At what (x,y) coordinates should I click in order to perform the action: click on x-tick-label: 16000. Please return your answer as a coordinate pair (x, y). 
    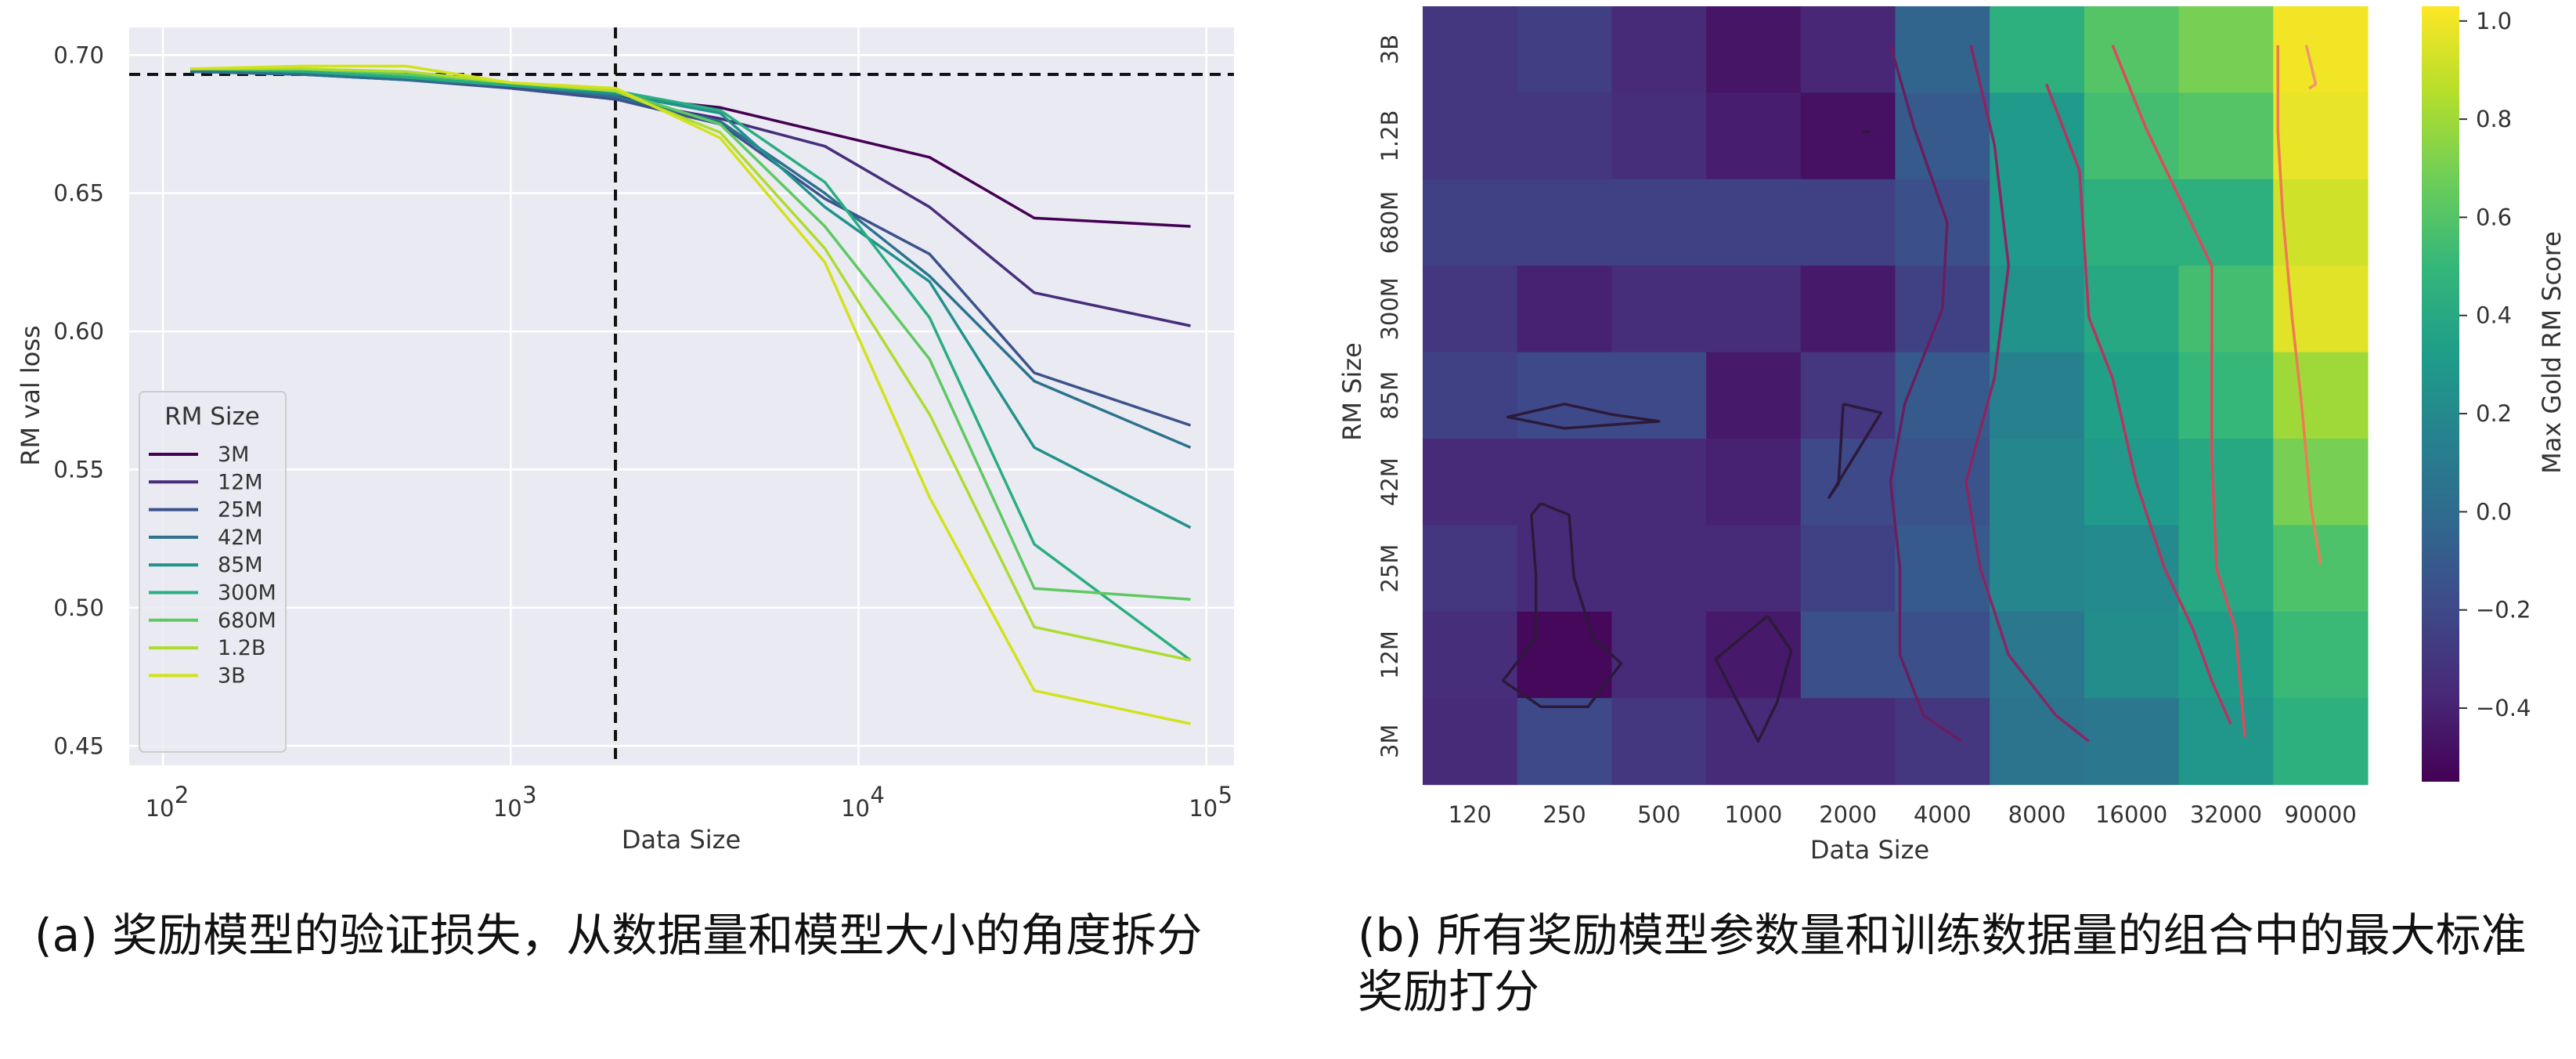
    Looking at the image, I should click on (2131, 814).